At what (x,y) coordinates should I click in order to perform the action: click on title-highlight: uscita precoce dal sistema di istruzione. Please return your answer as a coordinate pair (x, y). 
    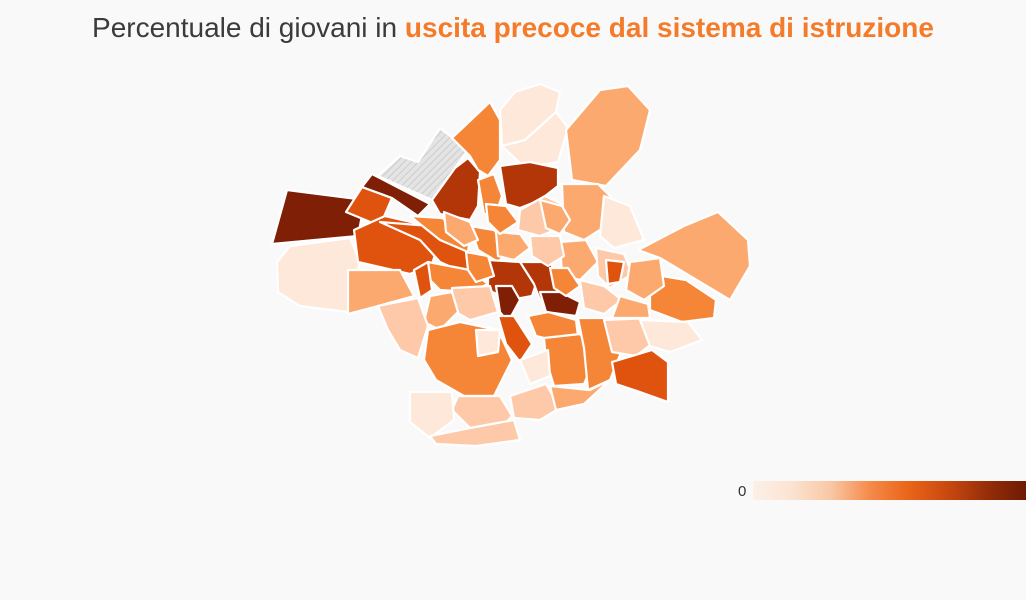
    Looking at the image, I should click on (669, 27).